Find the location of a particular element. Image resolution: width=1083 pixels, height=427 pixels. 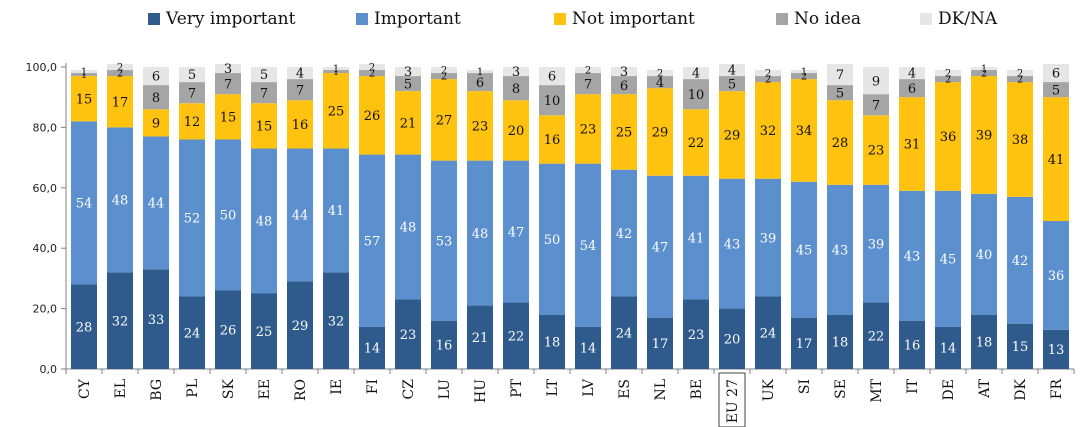

data-label-dk-na-pt: 3 is located at coordinates (516, 72).